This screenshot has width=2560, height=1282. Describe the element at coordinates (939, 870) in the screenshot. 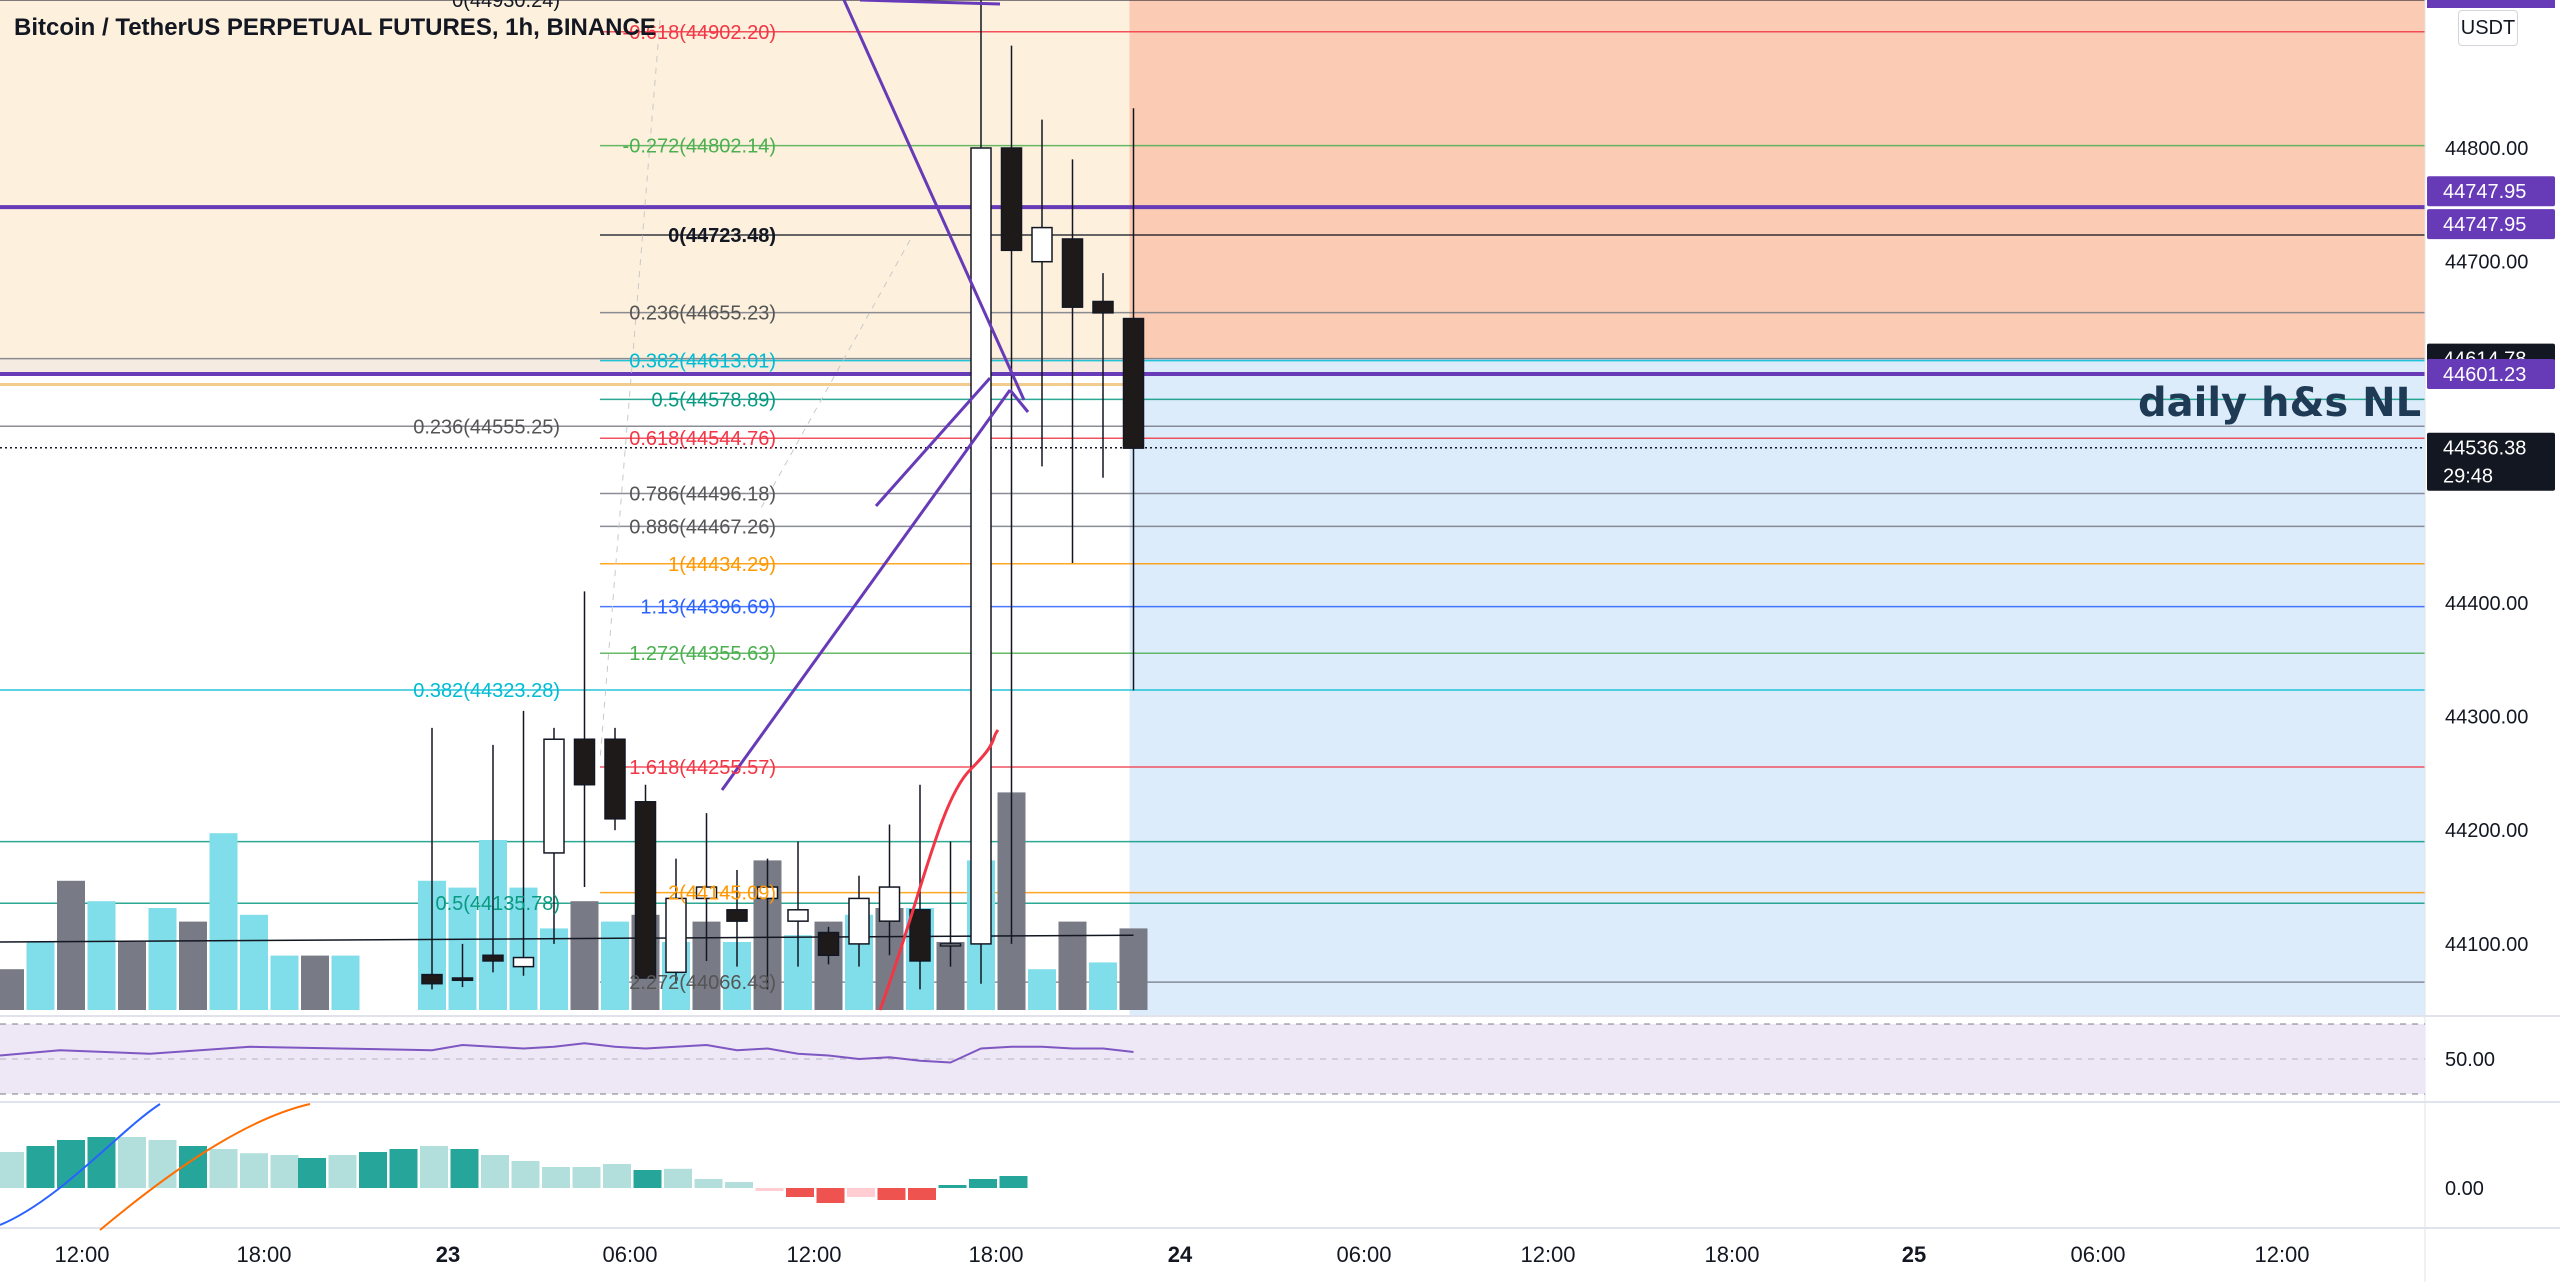

I see `red-ema-curve` at that location.